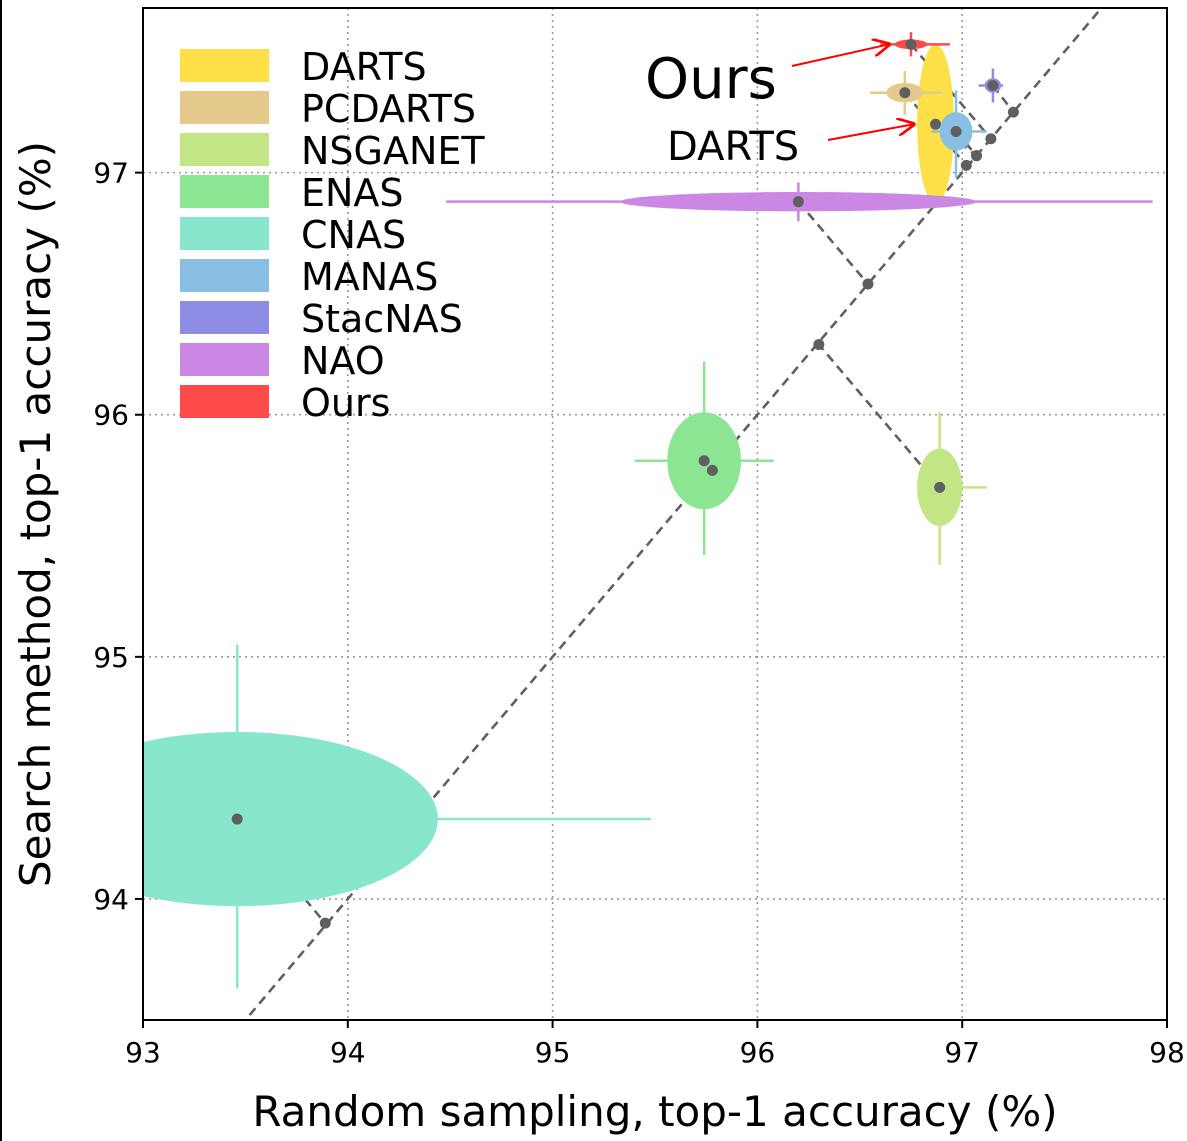 This screenshot has height=1141, width=1187. Describe the element at coordinates (711, 79) in the screenshot. I see `annotation-ours: Ours` at that location.